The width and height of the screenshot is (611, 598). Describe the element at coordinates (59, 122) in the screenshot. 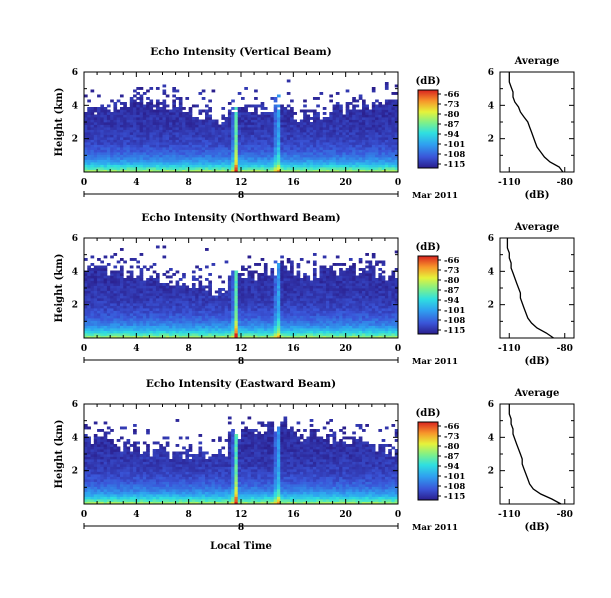

I see `y-axis-label: Height (km)` at that location.